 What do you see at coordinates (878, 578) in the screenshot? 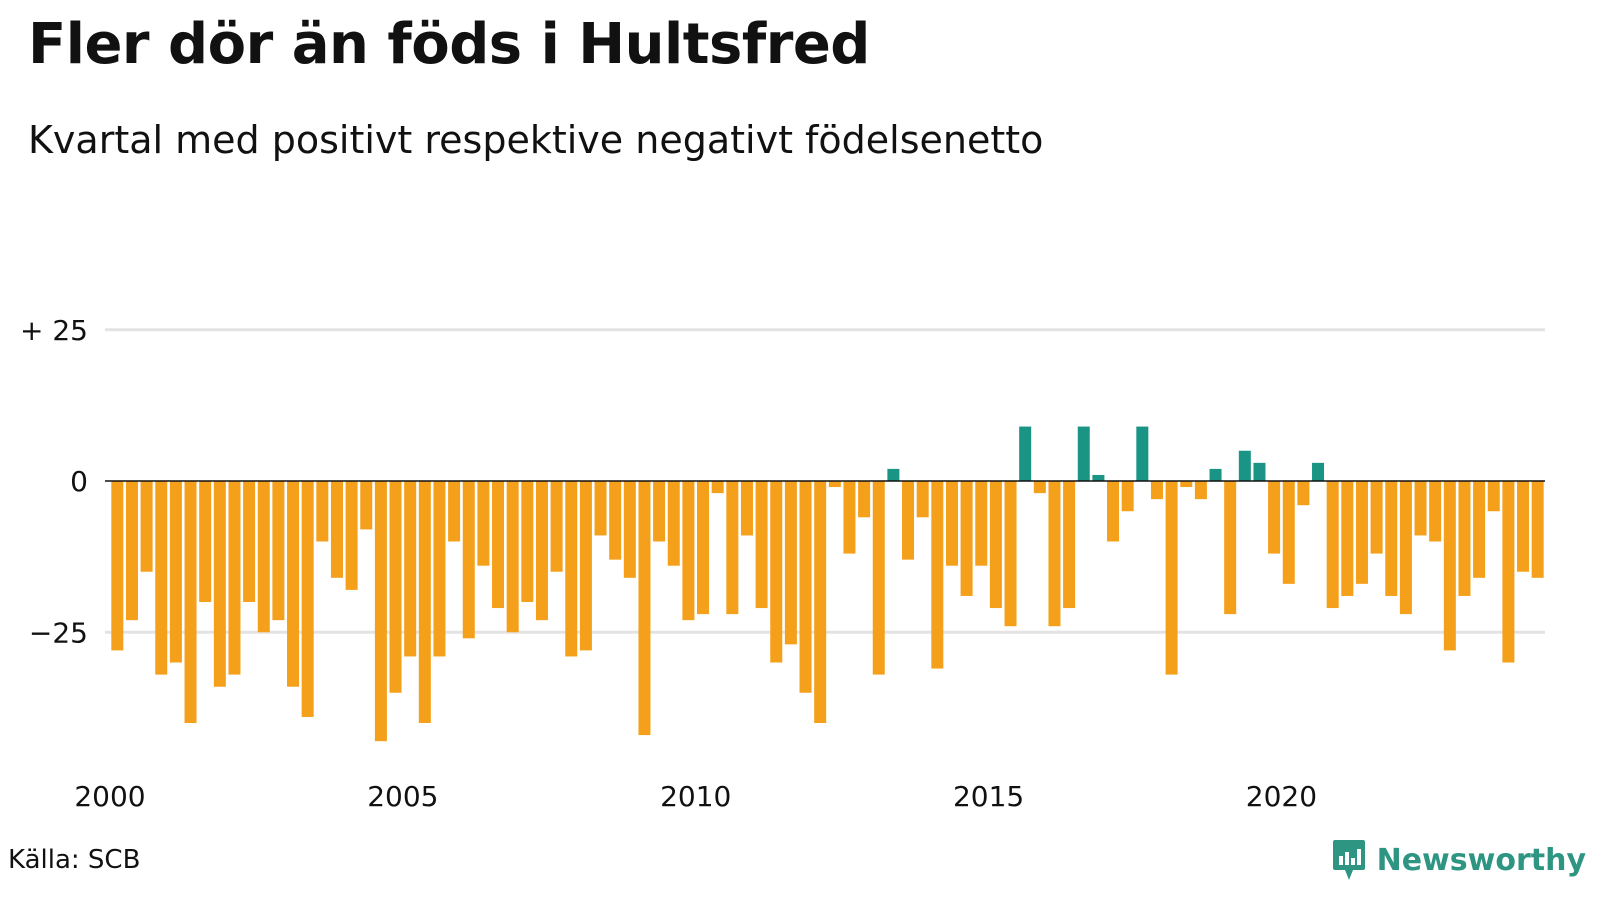
I see `bar: 2013Q1: -32` at bounding box center [878, 578].